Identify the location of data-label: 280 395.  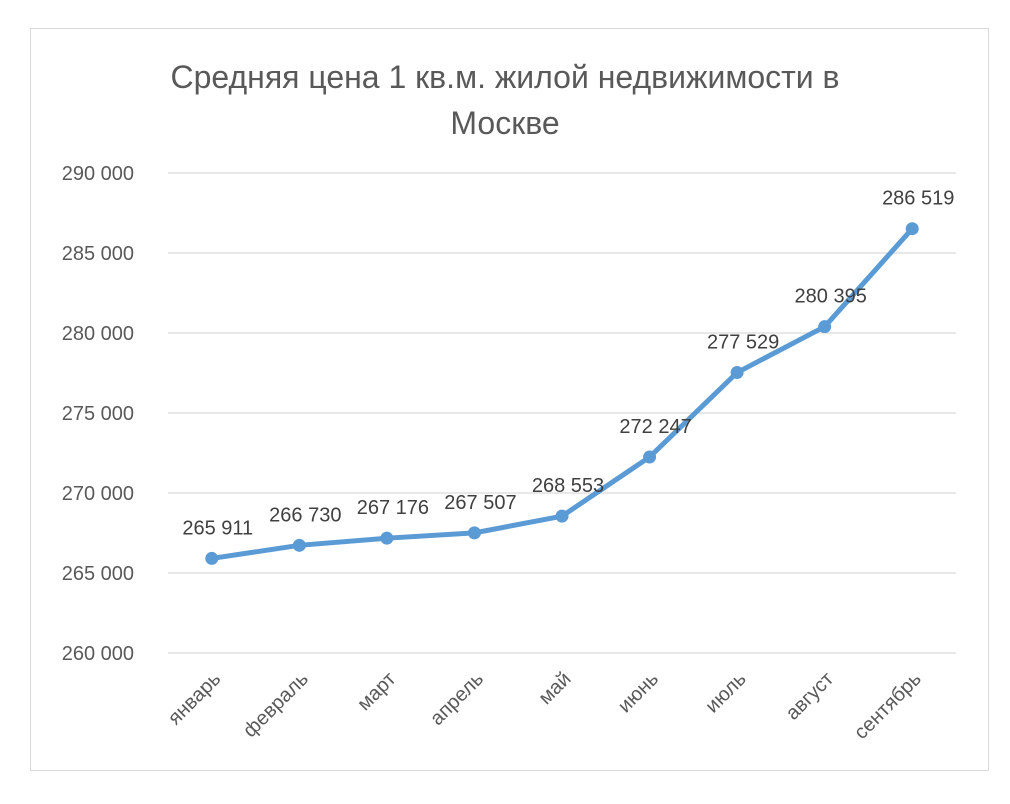
(831, 297).